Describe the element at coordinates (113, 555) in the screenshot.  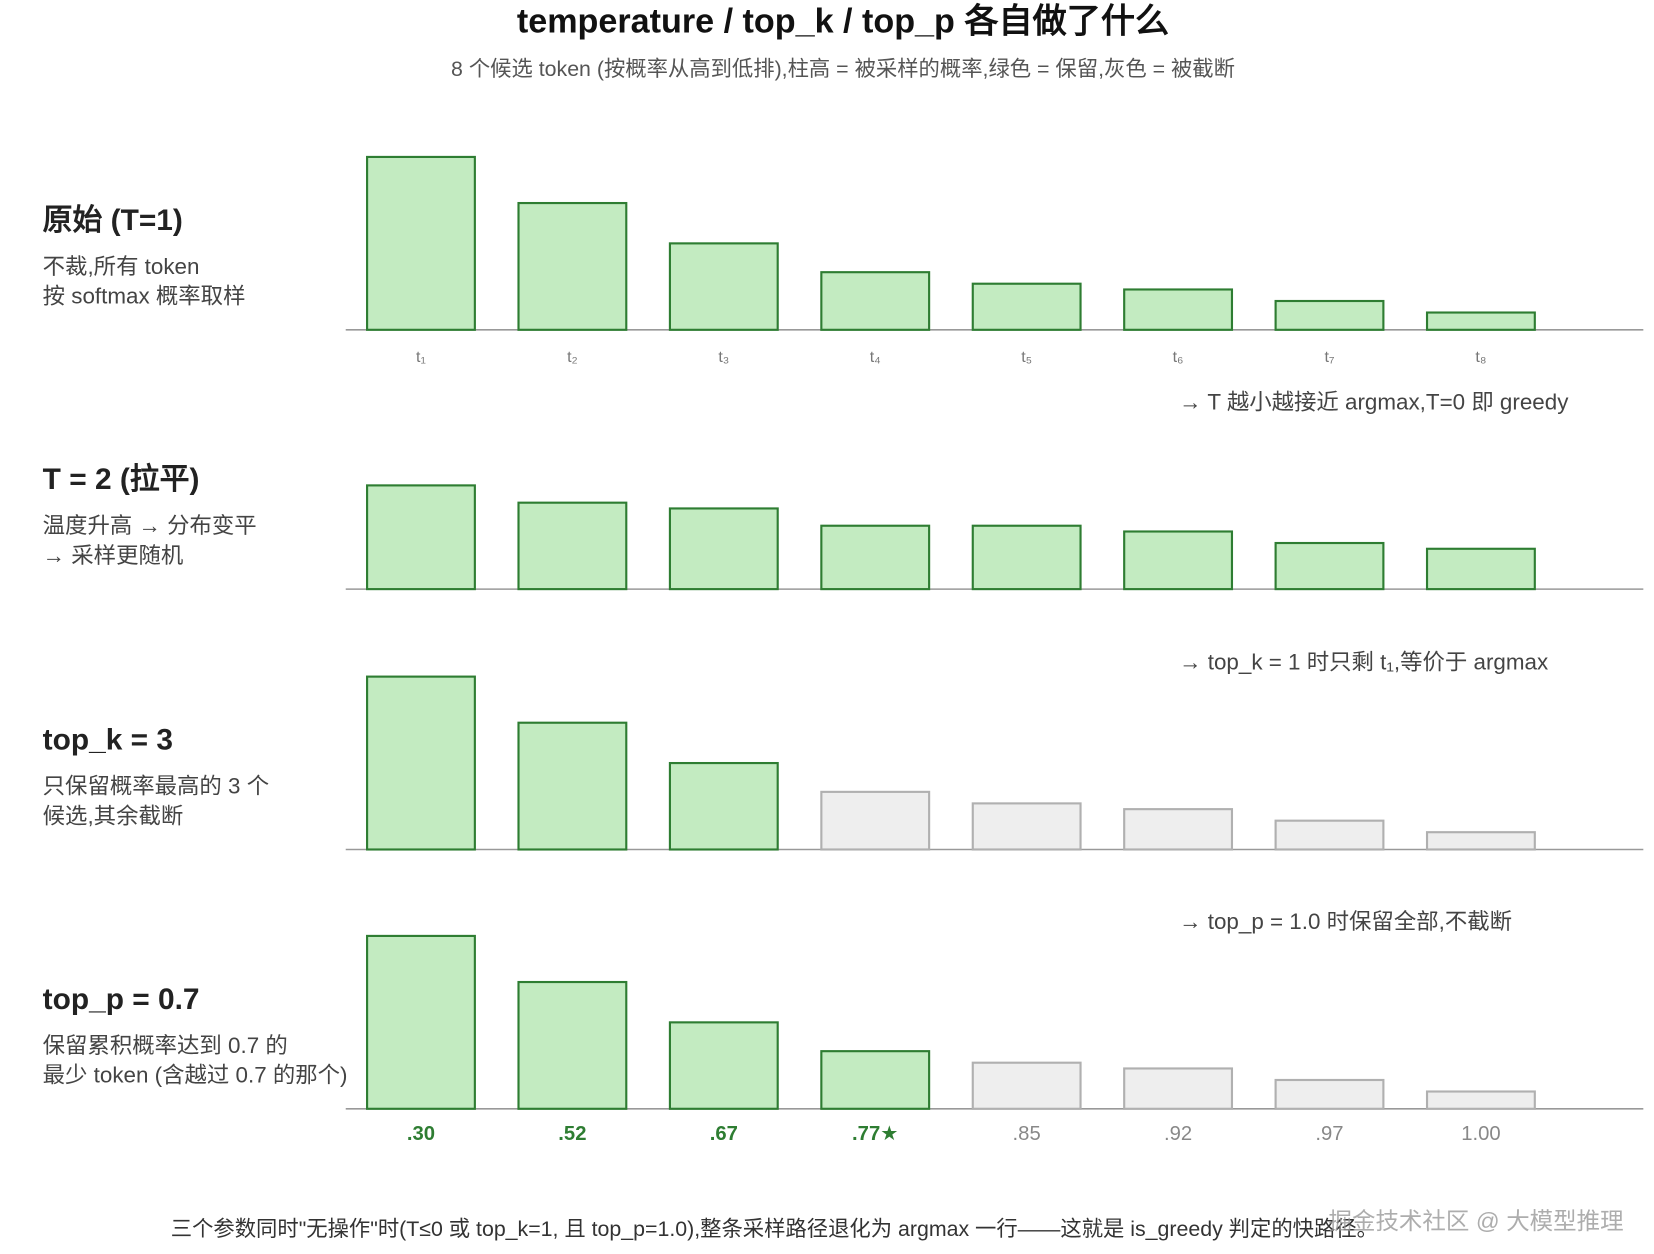
I see `panel-description: → 采样更随机` at that location.